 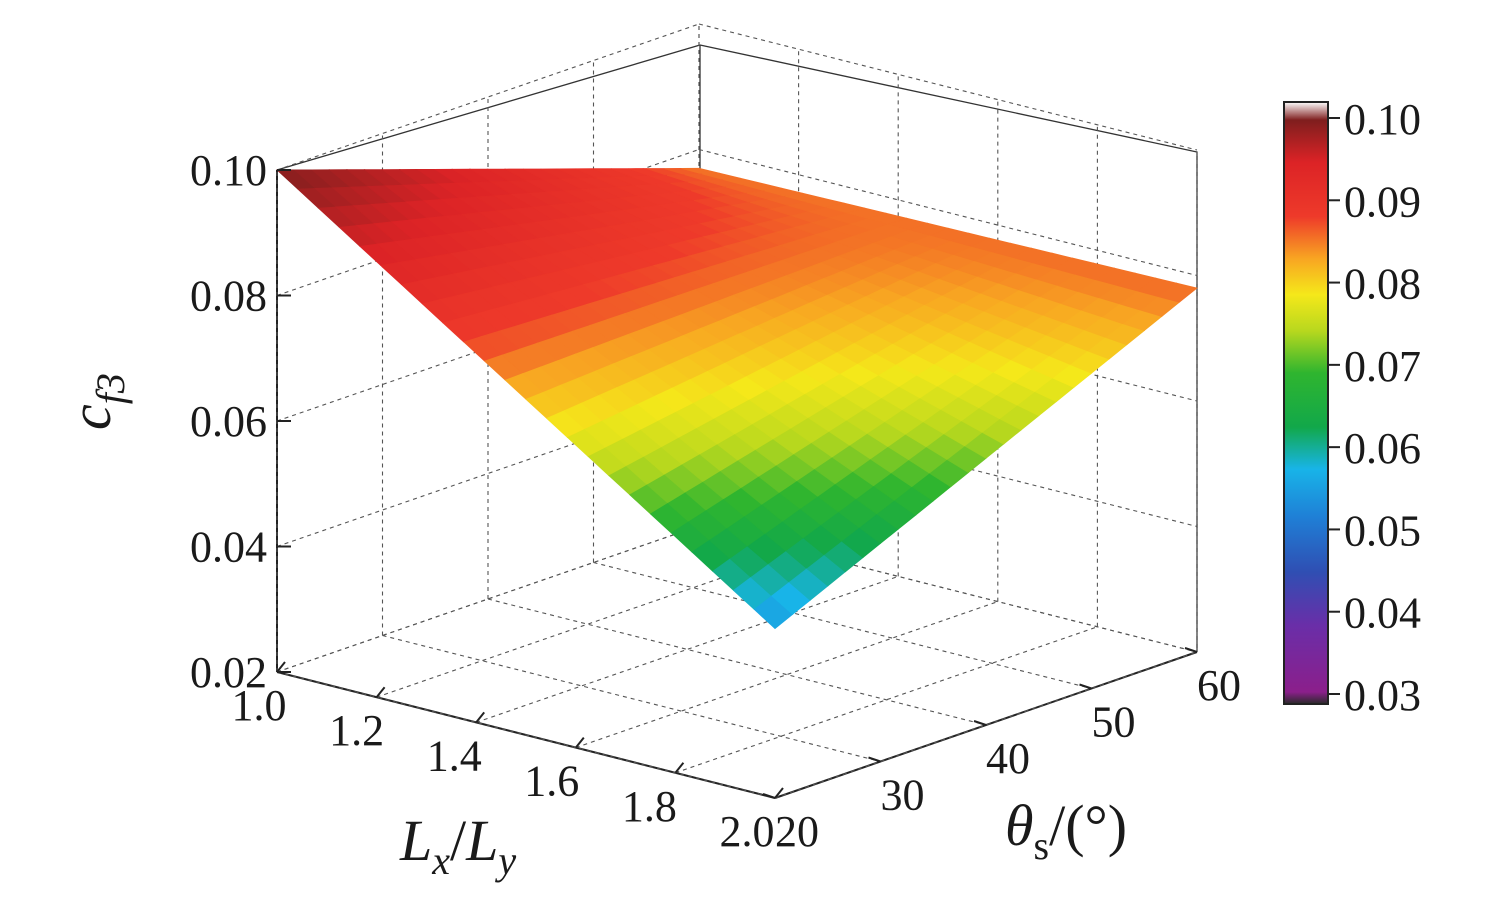 I want to click on x-tick-label: 1.4, so click(x=454, y=755).